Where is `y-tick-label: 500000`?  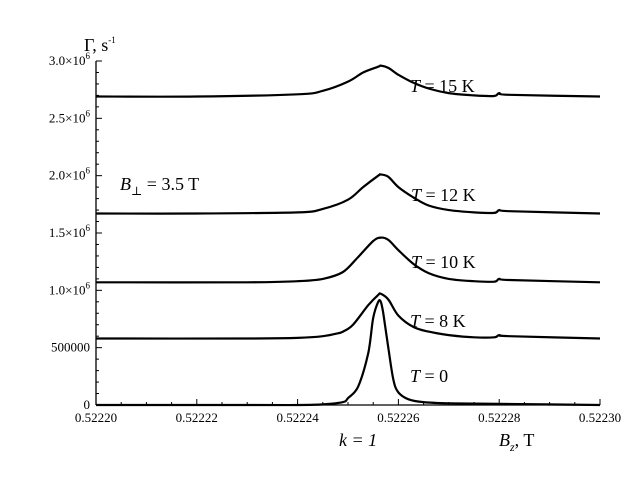
y-tick-label: 500000 is located at coordinates (70, 347).